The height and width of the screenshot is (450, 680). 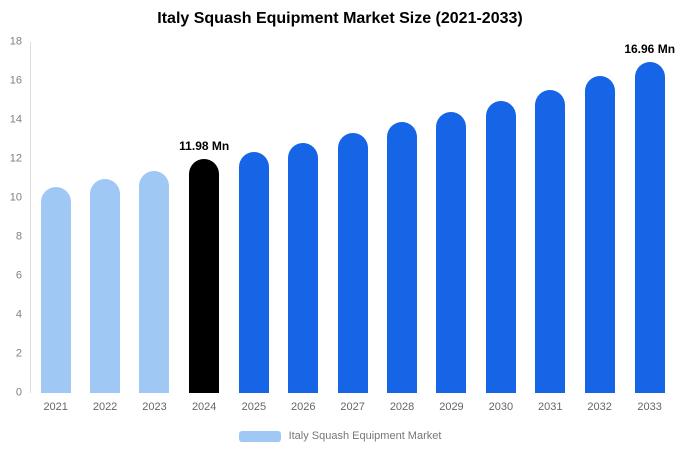 I want to click on y-tick-label: 14, so click(x=15, y=119).